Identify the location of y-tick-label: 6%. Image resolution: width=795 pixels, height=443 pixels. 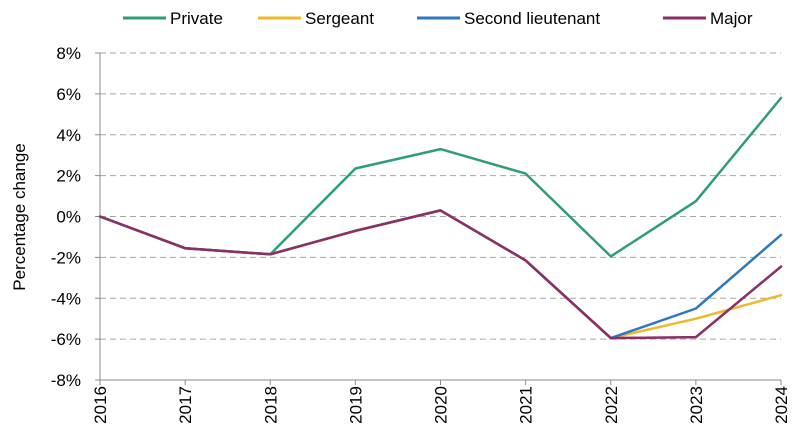
(68, 94).